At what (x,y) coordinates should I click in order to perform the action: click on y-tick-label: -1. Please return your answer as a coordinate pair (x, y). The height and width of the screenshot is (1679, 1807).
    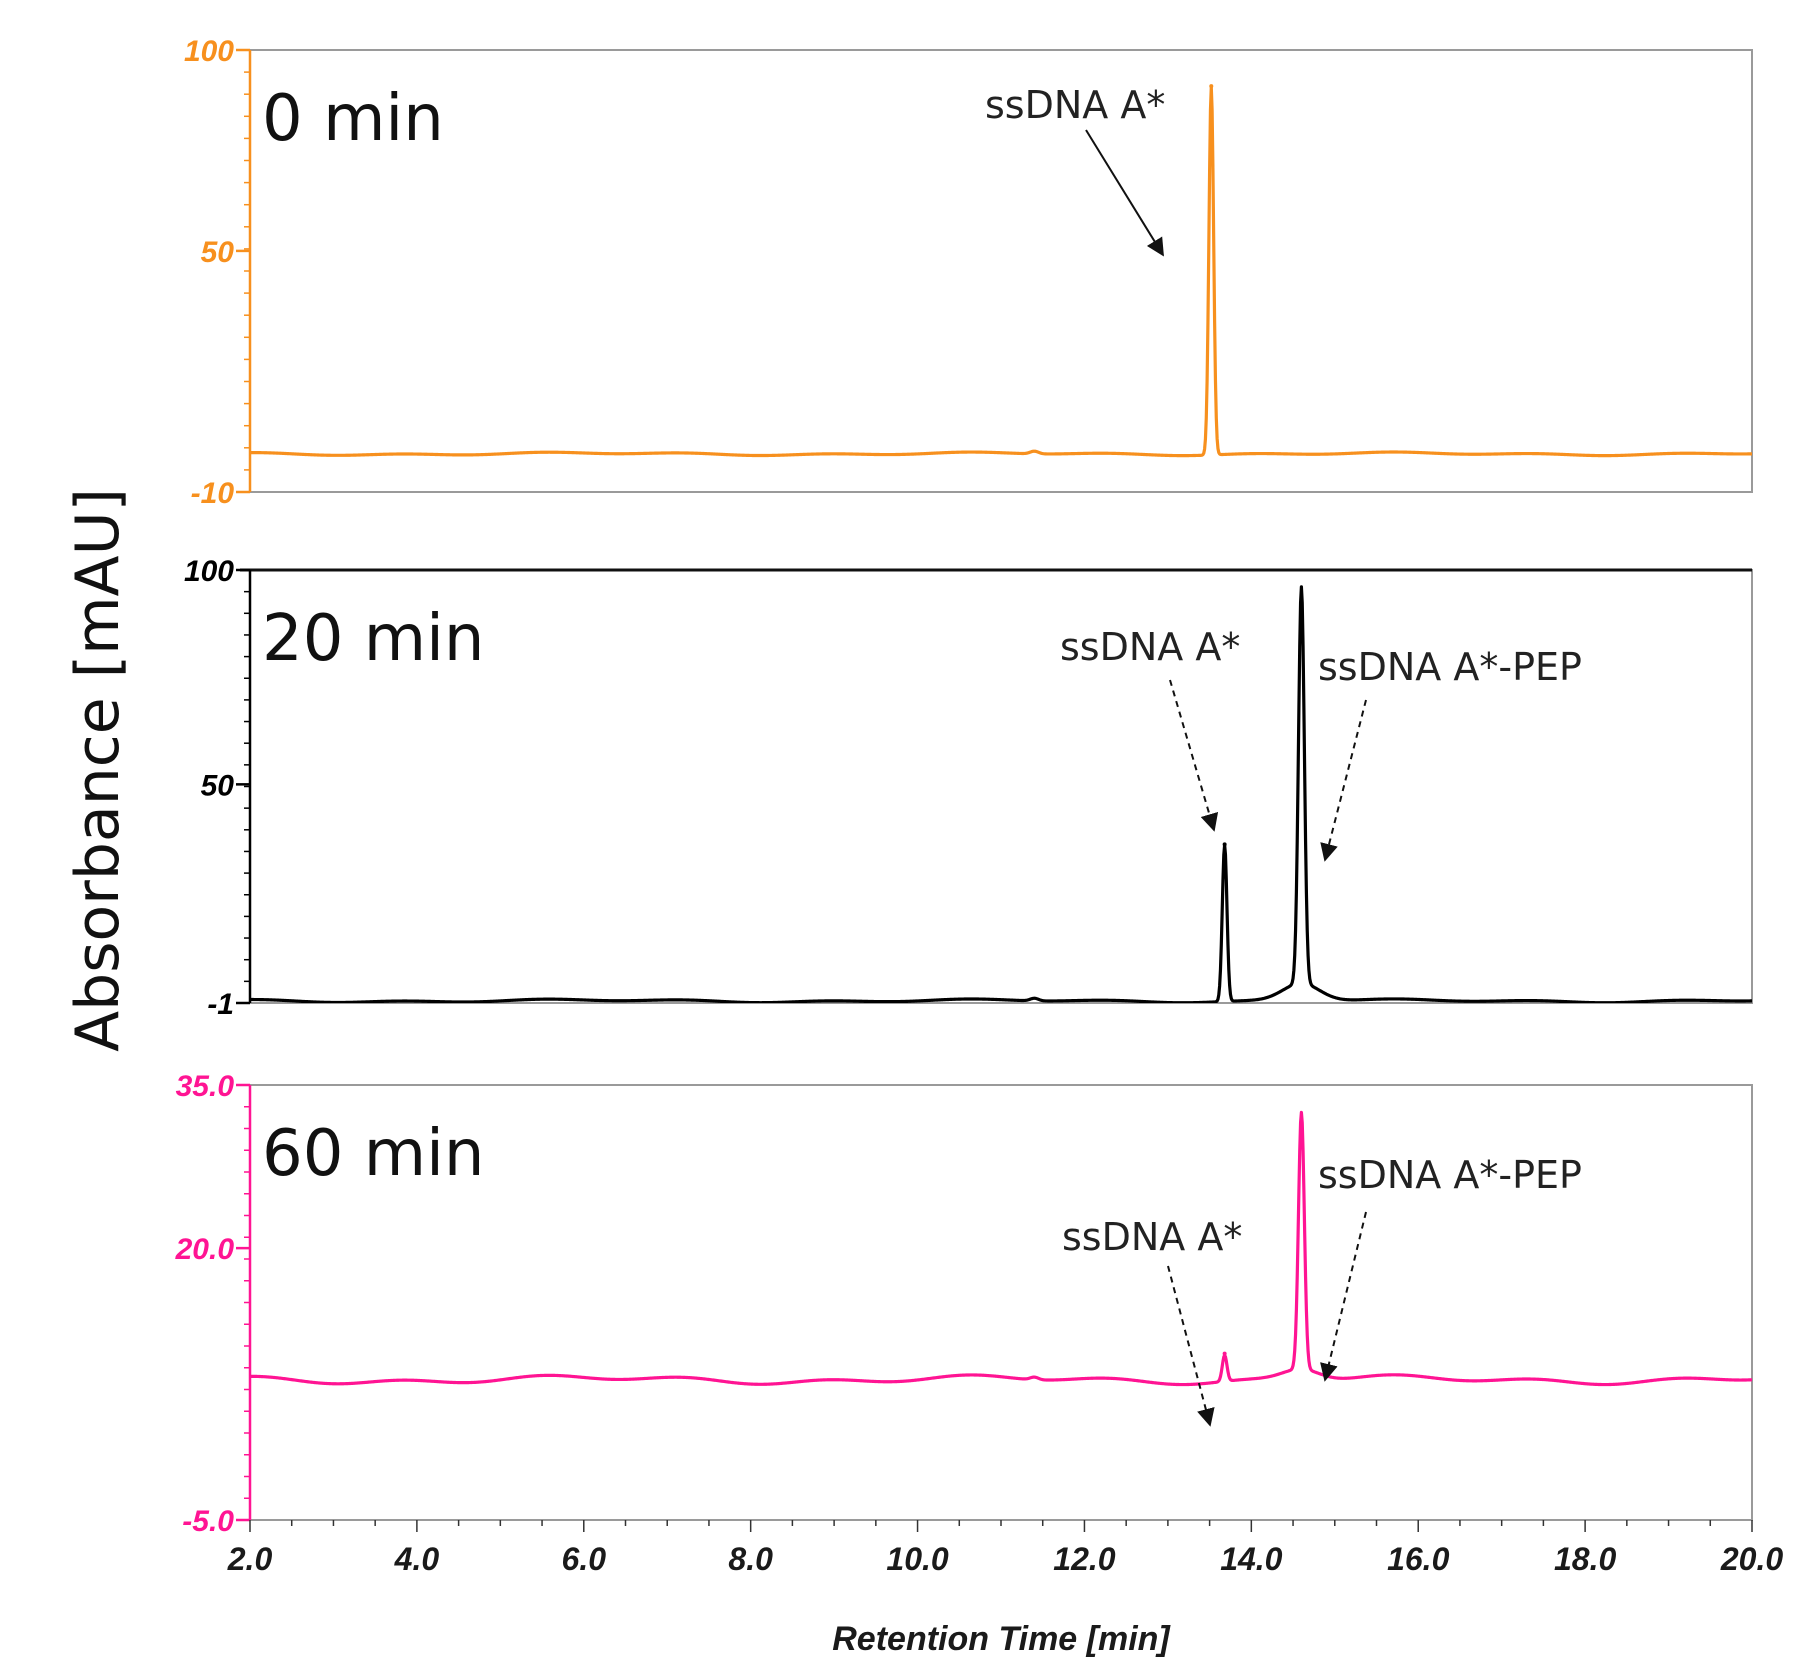
    Looking at the image, I should click on (220, 1004).